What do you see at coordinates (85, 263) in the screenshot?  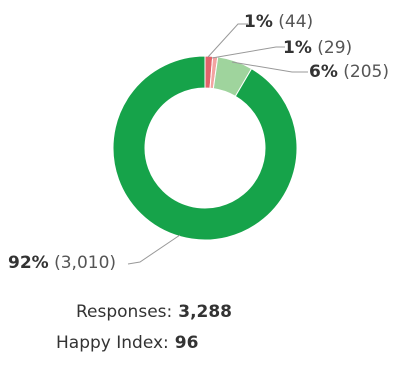 I see `slice-count: (3,010)` at bounding box center [85, 263].